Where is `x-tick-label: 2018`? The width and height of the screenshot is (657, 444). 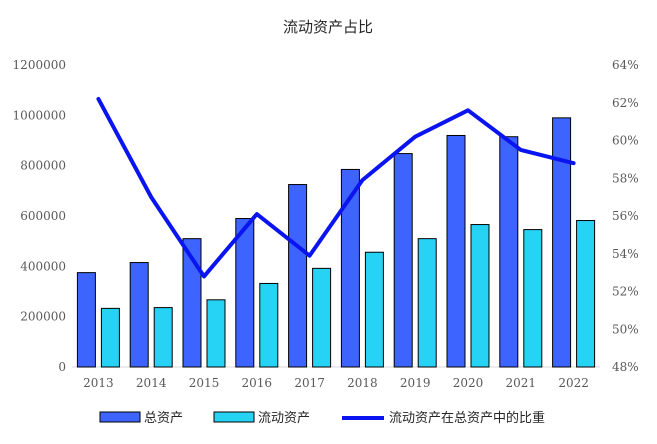
x-tick-label: 2018 is located at coordinates (362, 383).